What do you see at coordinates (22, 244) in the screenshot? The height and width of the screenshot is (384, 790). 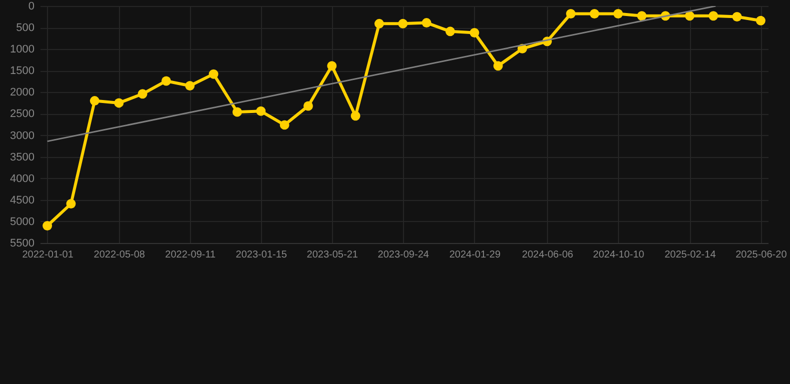 I see `y-tick-label: 5500` at bounding box center [22, 244].